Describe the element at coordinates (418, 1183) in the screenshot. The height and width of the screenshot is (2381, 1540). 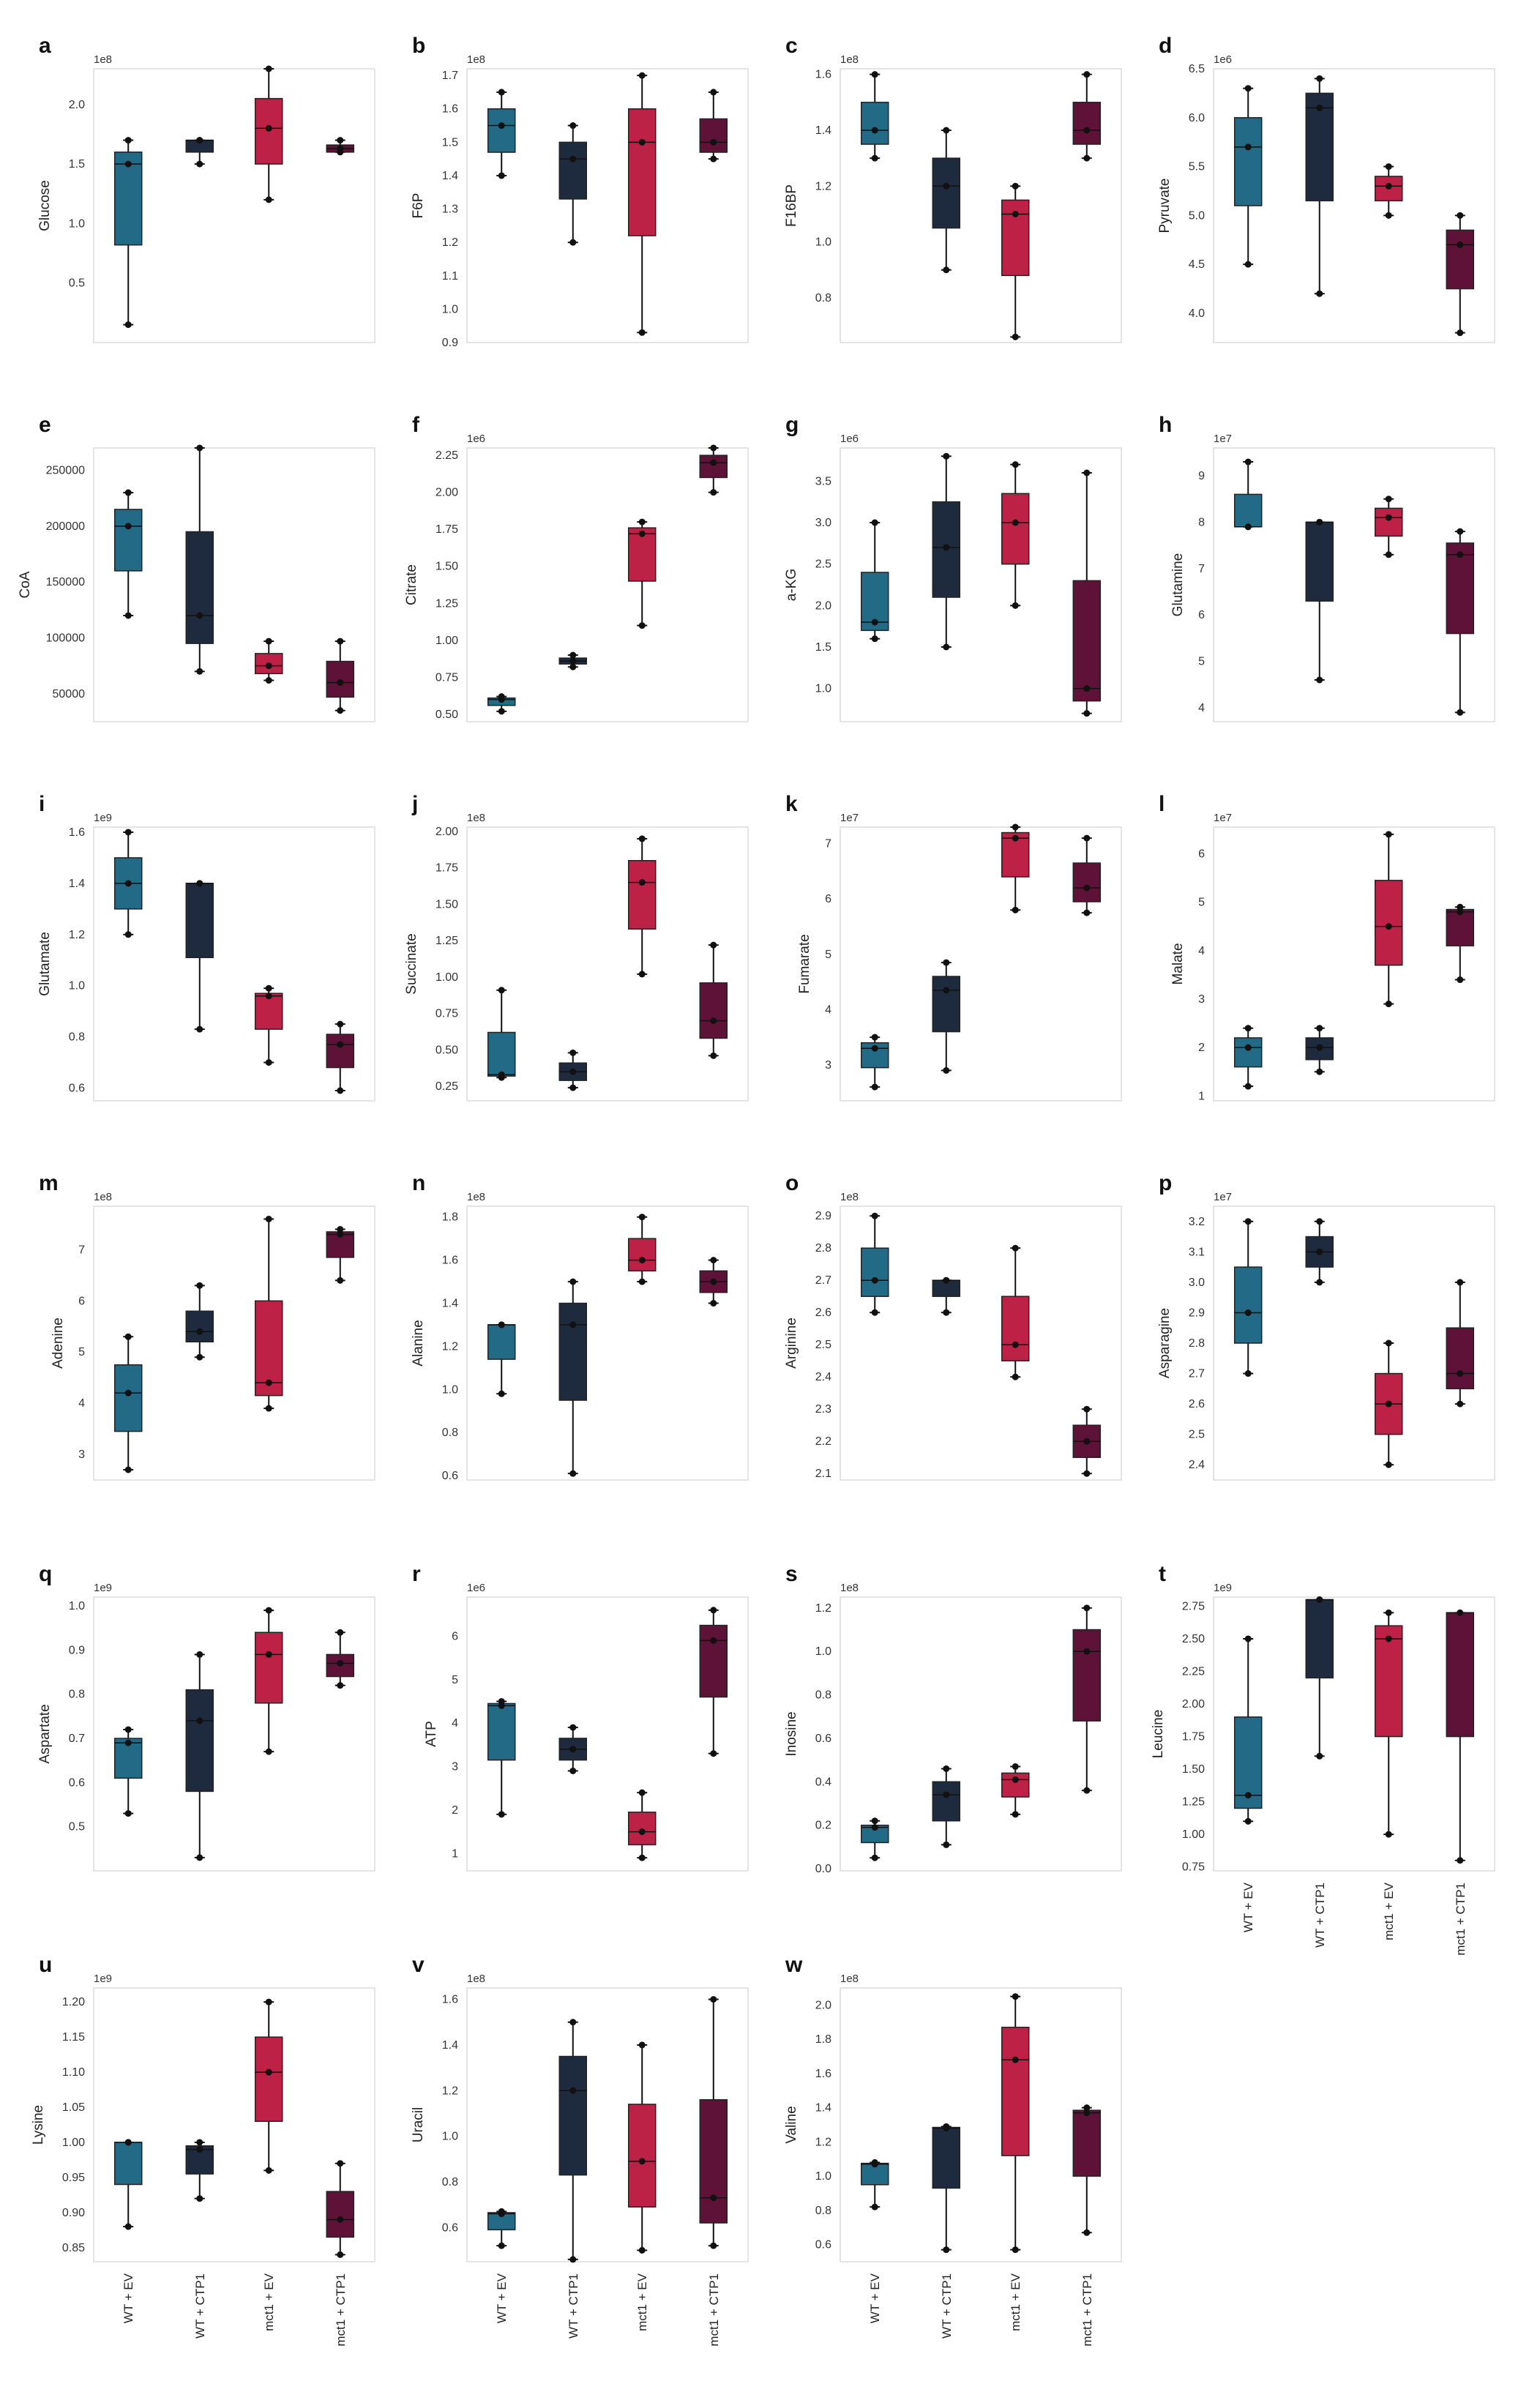
I see `panel-letter-n: n` at that location.